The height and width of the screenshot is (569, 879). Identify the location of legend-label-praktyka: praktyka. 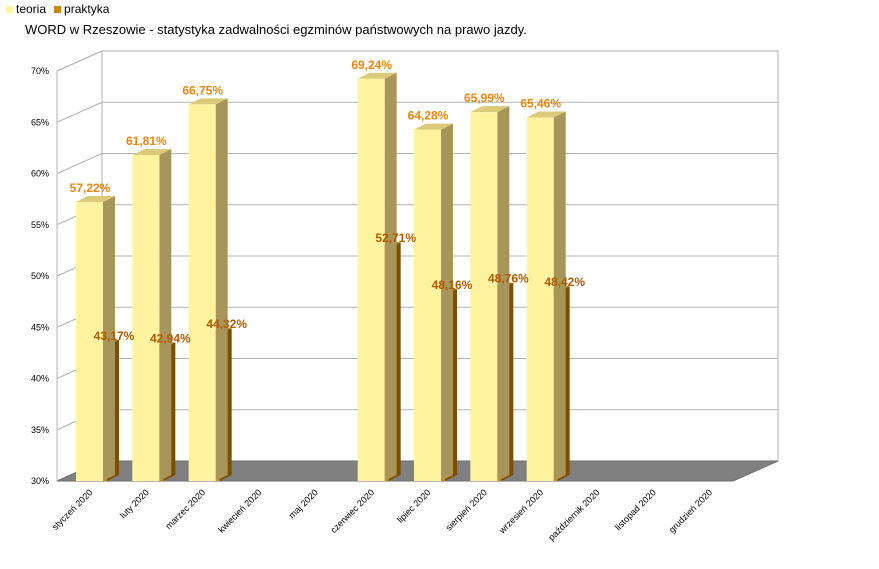
(87, 9).